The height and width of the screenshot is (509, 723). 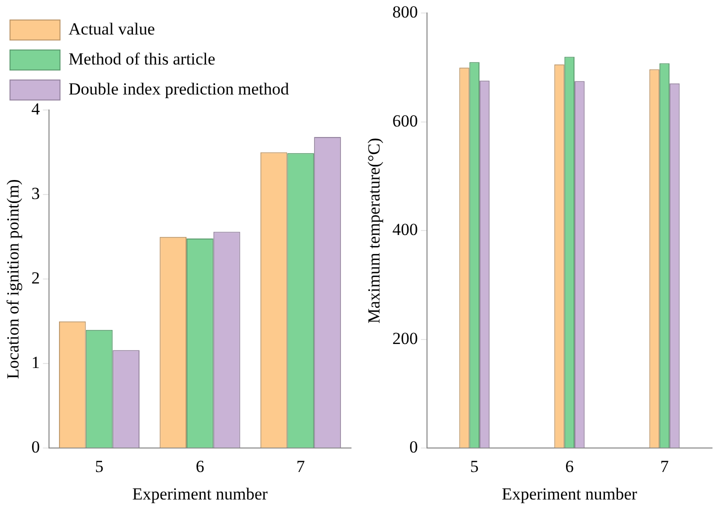 What do you see at coordinates (35, 362) in the screenshot?
I see `y-tick-label: 1` at bounding box center [35, 362].